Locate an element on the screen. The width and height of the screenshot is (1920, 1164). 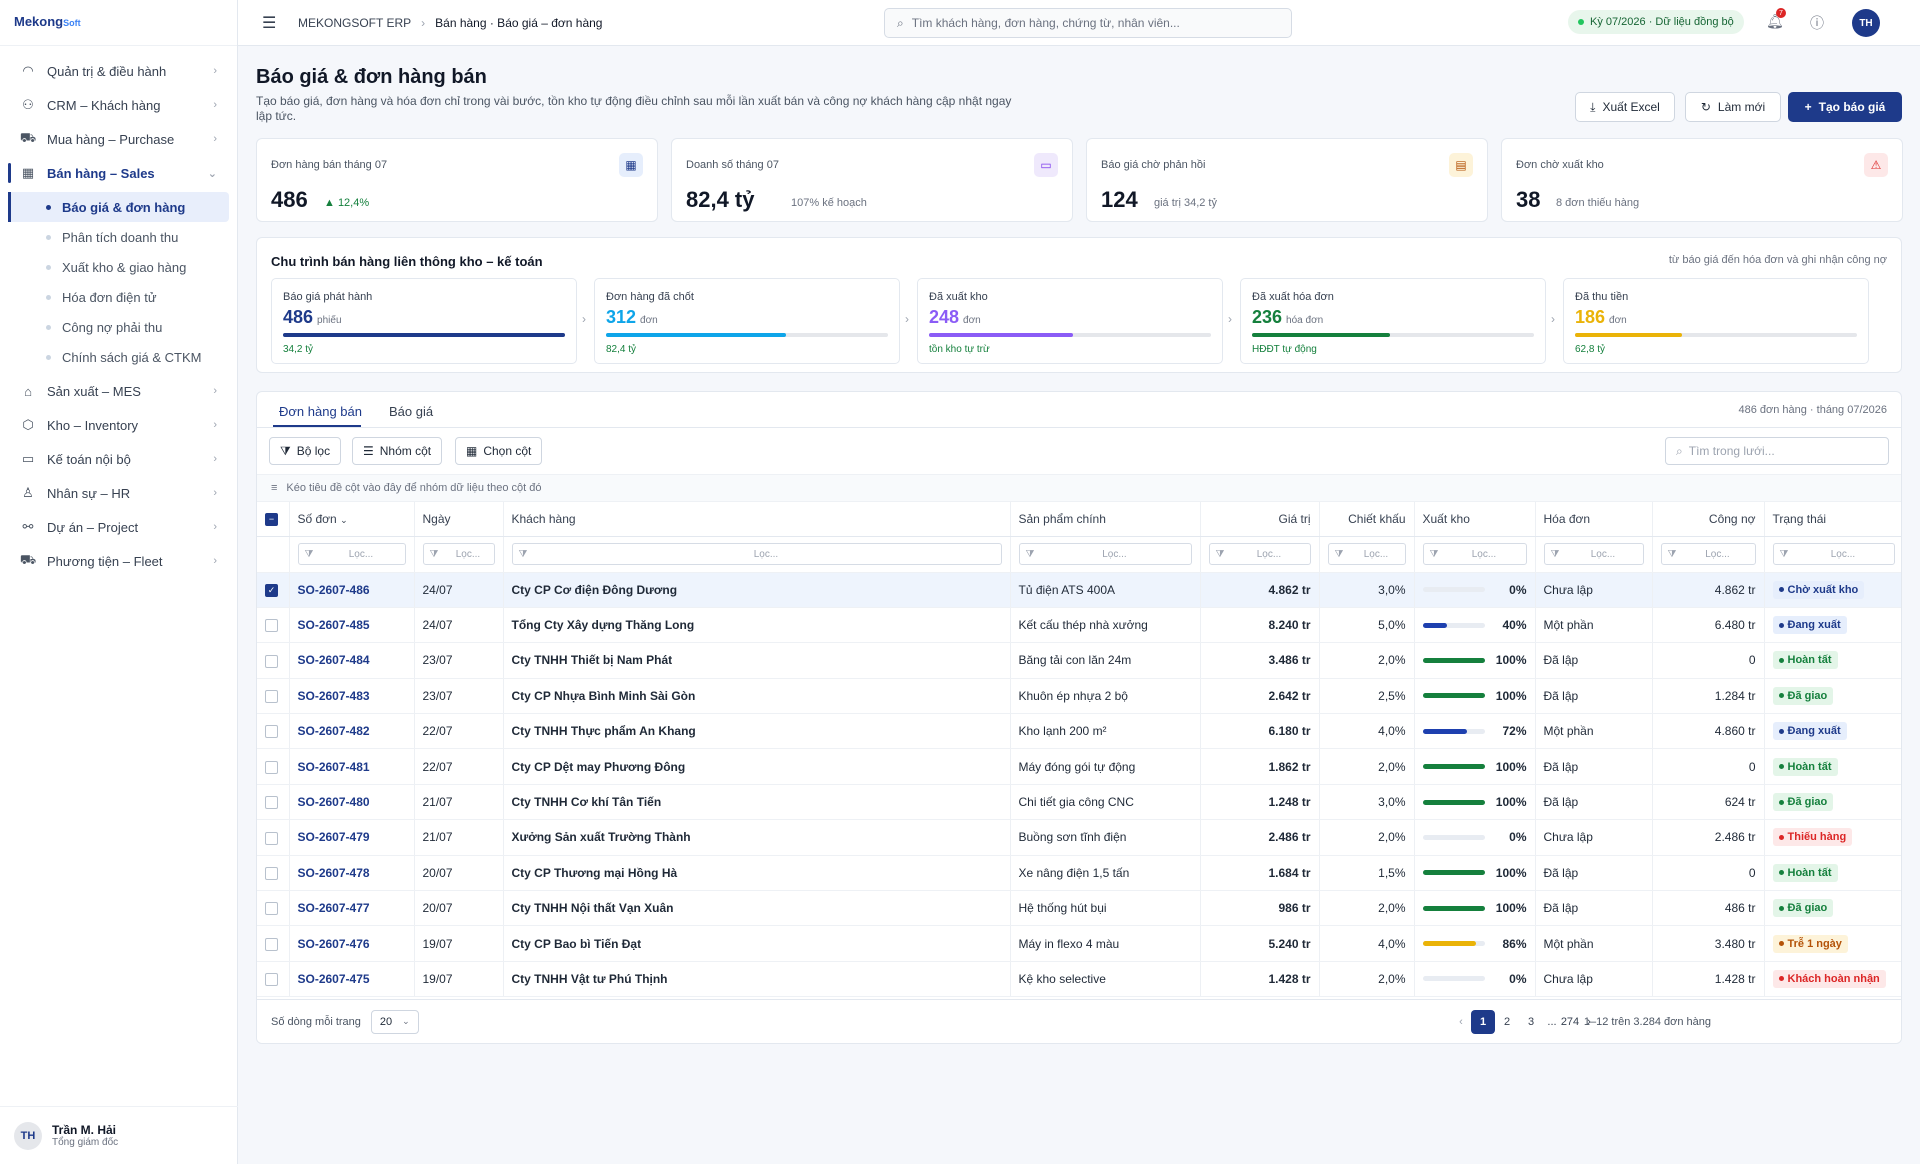
sidebar-item-phuong-tien-fleet: ⛟ Phương tiện – Fleet › is located at coordinates (118, 561).